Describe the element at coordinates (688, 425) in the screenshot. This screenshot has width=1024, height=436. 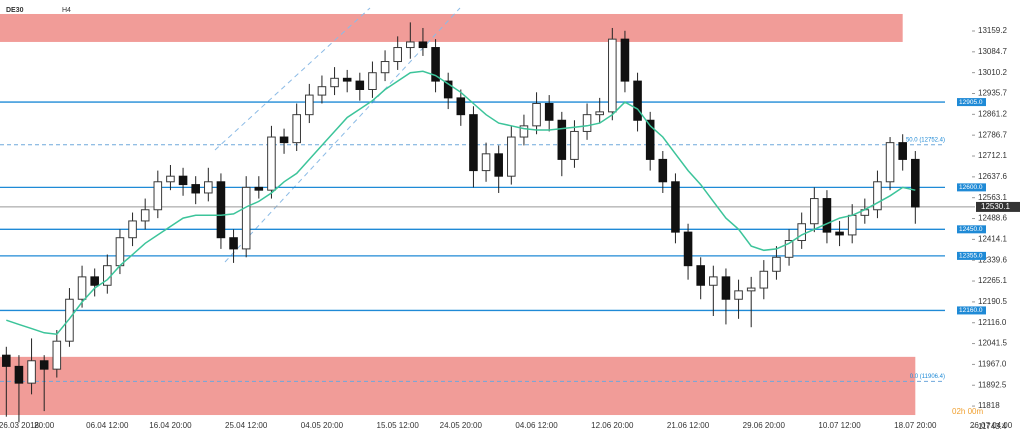
I see `x-tick-label: 21.06 12:00` at that location.